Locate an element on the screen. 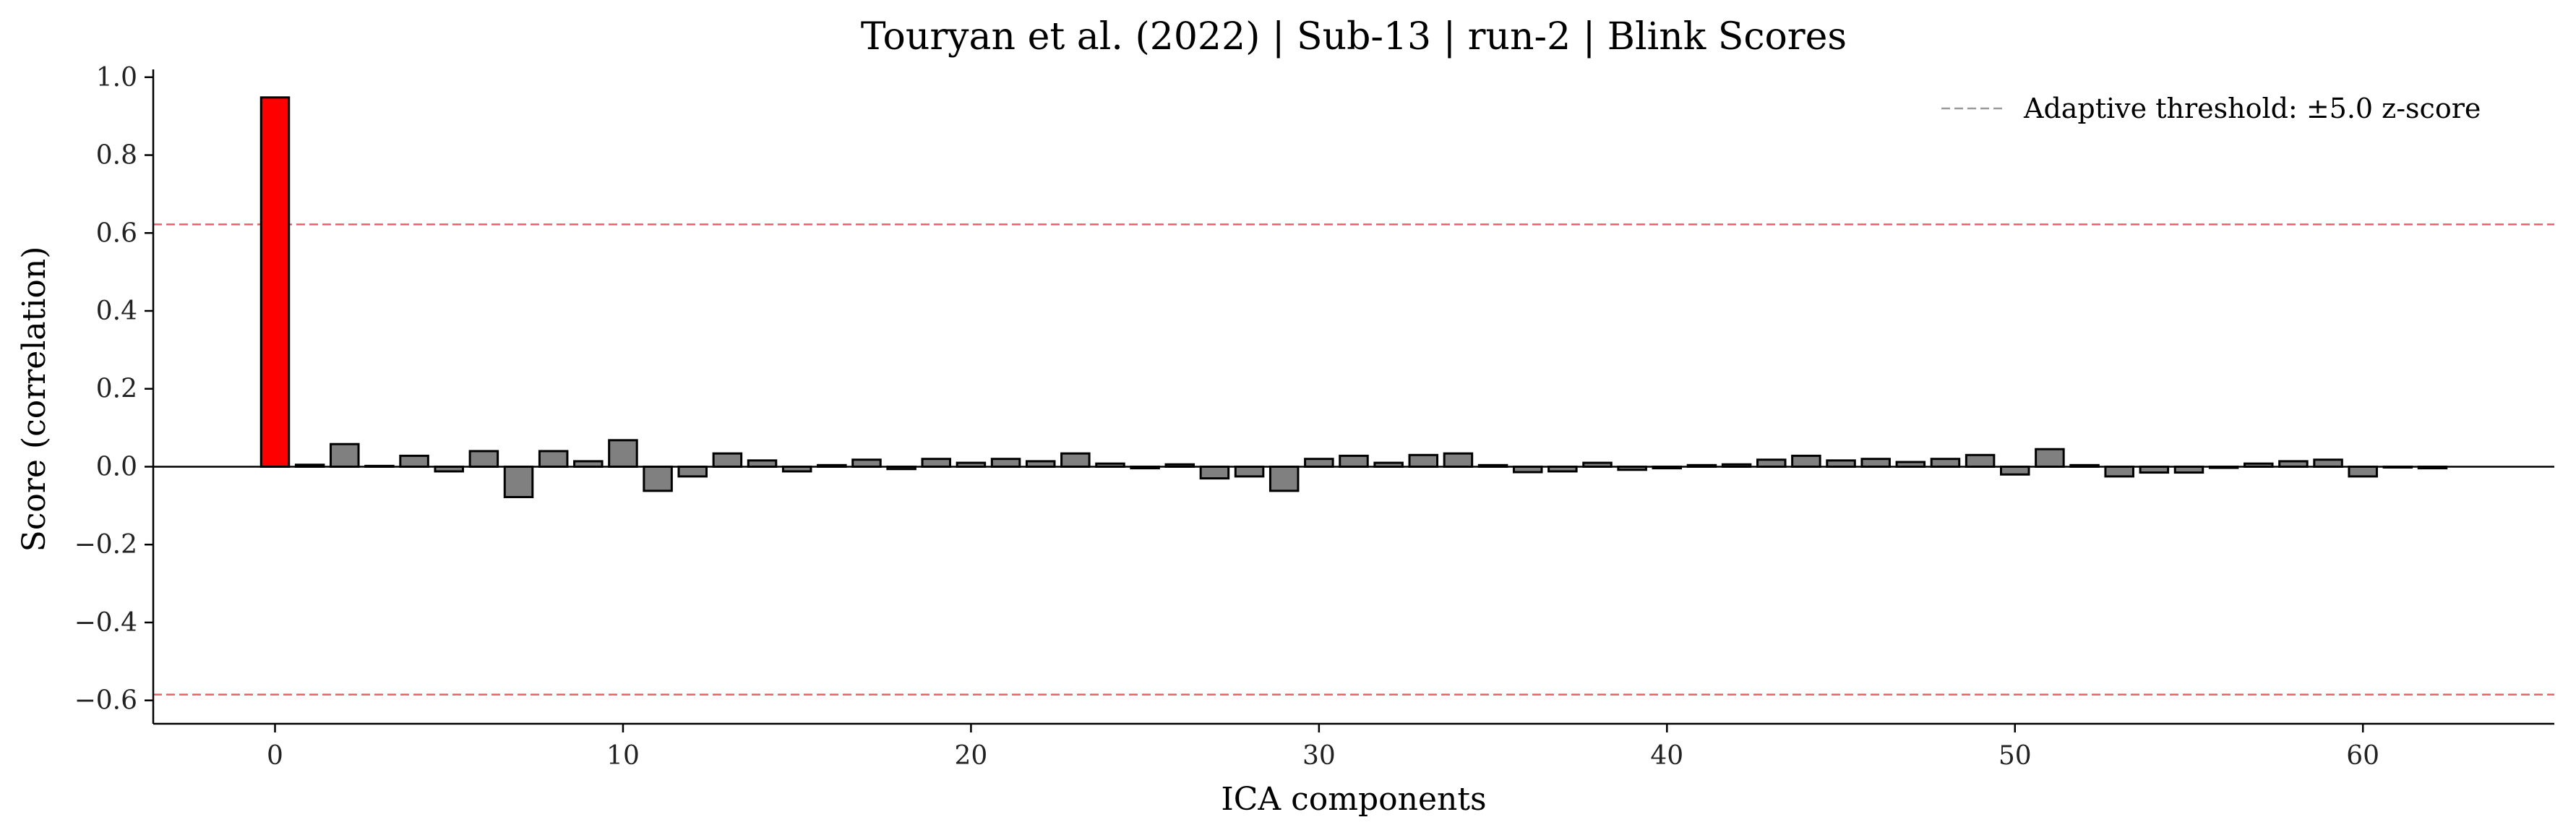  y-tick-label: 0.4 is located at coordinates (117, 311).